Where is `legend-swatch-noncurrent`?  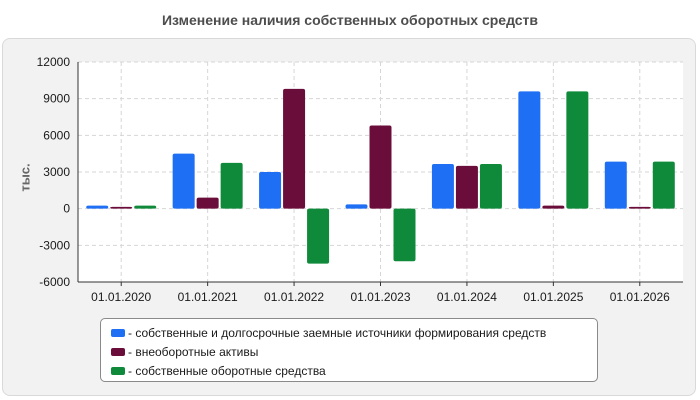
legend-swatch-noncurrent is located at coordinates (118, 351).